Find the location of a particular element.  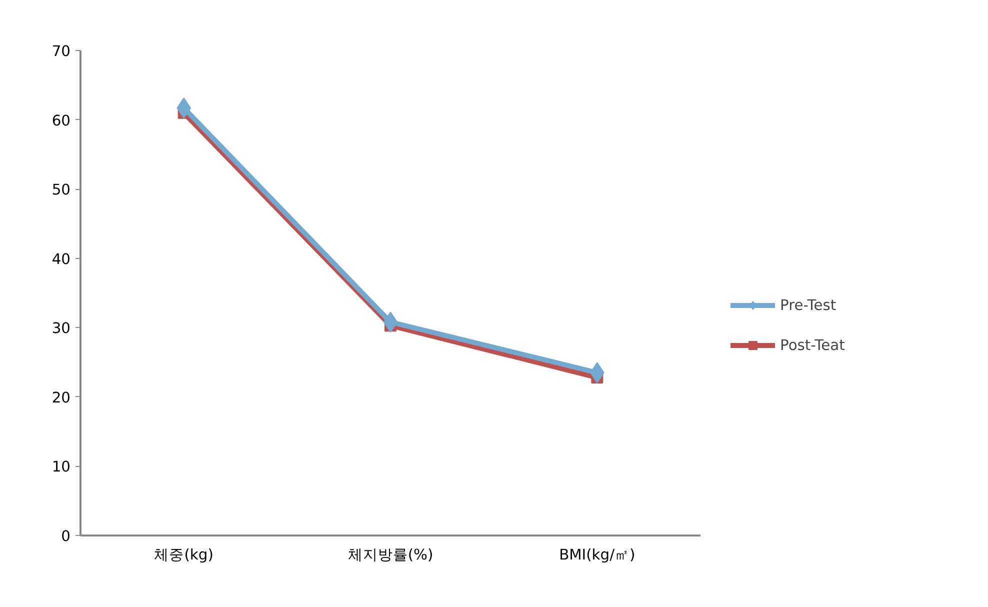

y-tick-label: 40 is located at coordinates (61, 259).